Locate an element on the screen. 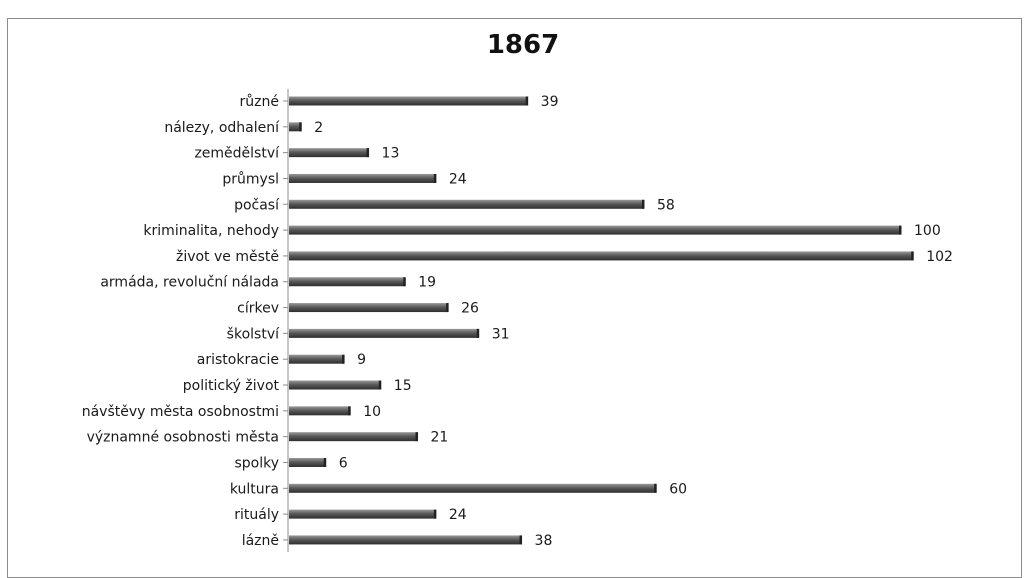 Image resolution: width=1029 pixels, height=578 pixels. value-label: 39 is located at coordinates (550, 102).